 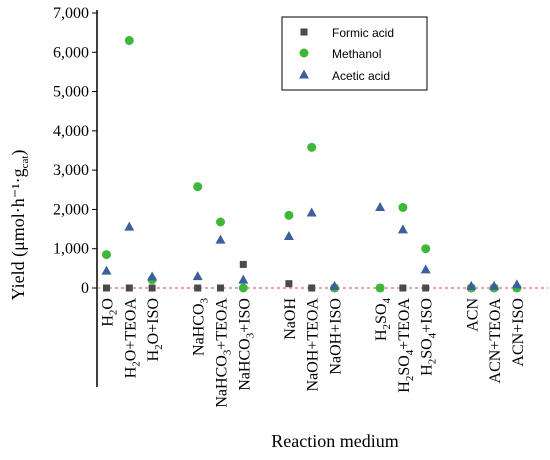 What do you see at coordinates (363, 33) in the screenshot?
I see `legend-label-formic-acid: Formic acid` at bounding box center [363, 33].